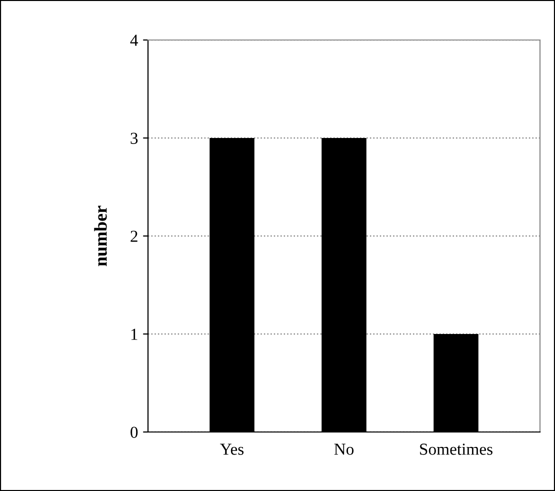 This screenshot has height=491, width=555. Describe the element at coordinates (134, 138) in the screenshot. I see `y-tick-label: 3` at that location.